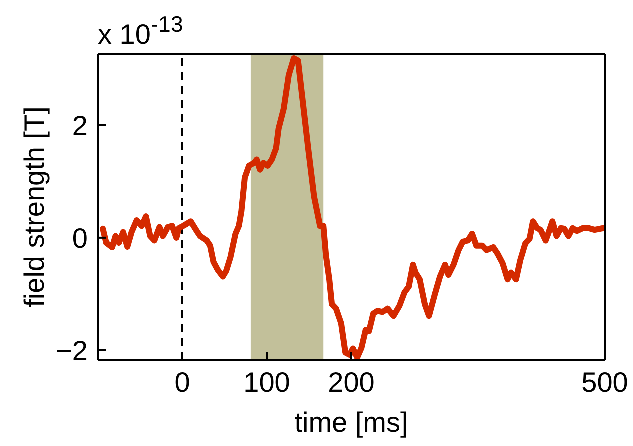 Image resolution: width=633 pixels, height=446 pixels. Describe the element at coordinates (72, 350) in the screenshot. I see `y-tick-label: −2` at that location.